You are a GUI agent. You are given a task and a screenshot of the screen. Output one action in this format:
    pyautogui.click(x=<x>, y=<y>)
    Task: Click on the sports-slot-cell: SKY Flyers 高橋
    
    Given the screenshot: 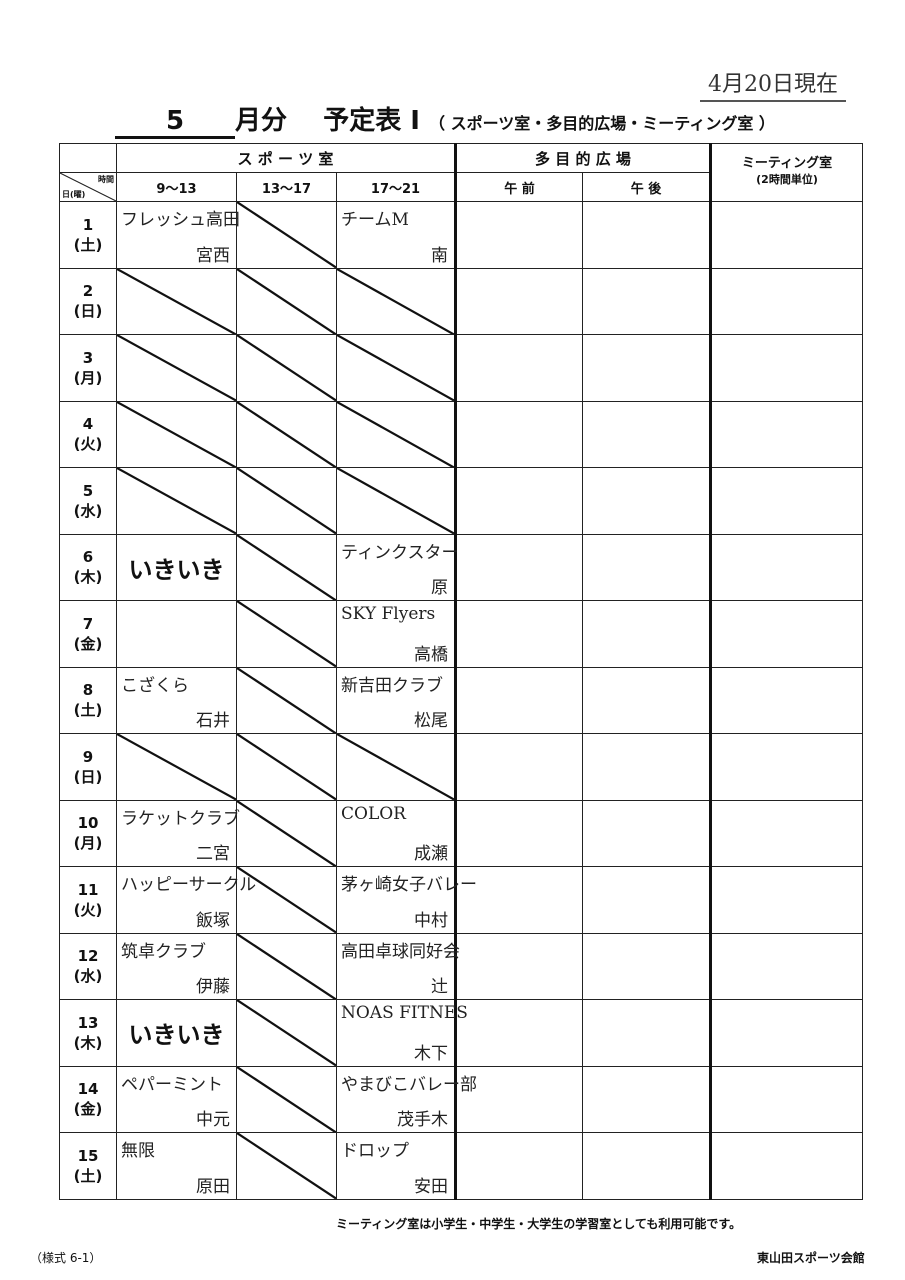 What is the action you would take?
    pyautogui.click(x=396, y=634)
    